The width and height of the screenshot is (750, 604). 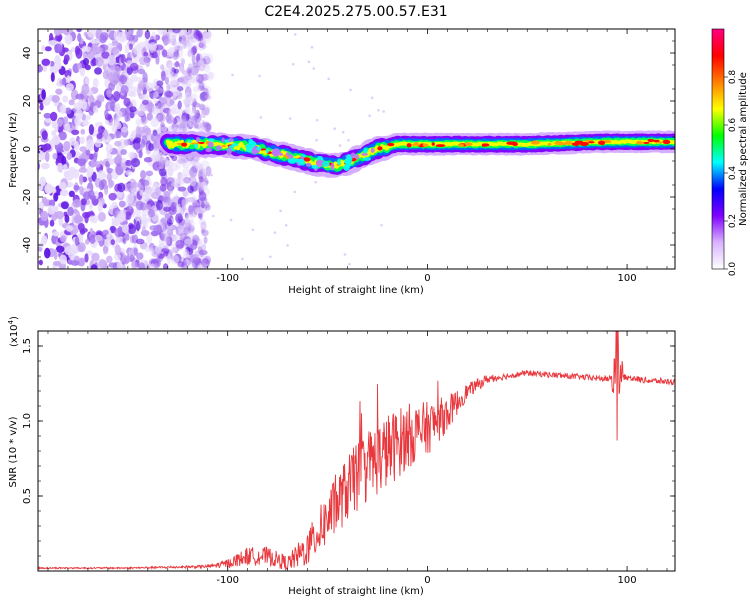 I want to click on signal-ridge, so click(x=416, y=154).